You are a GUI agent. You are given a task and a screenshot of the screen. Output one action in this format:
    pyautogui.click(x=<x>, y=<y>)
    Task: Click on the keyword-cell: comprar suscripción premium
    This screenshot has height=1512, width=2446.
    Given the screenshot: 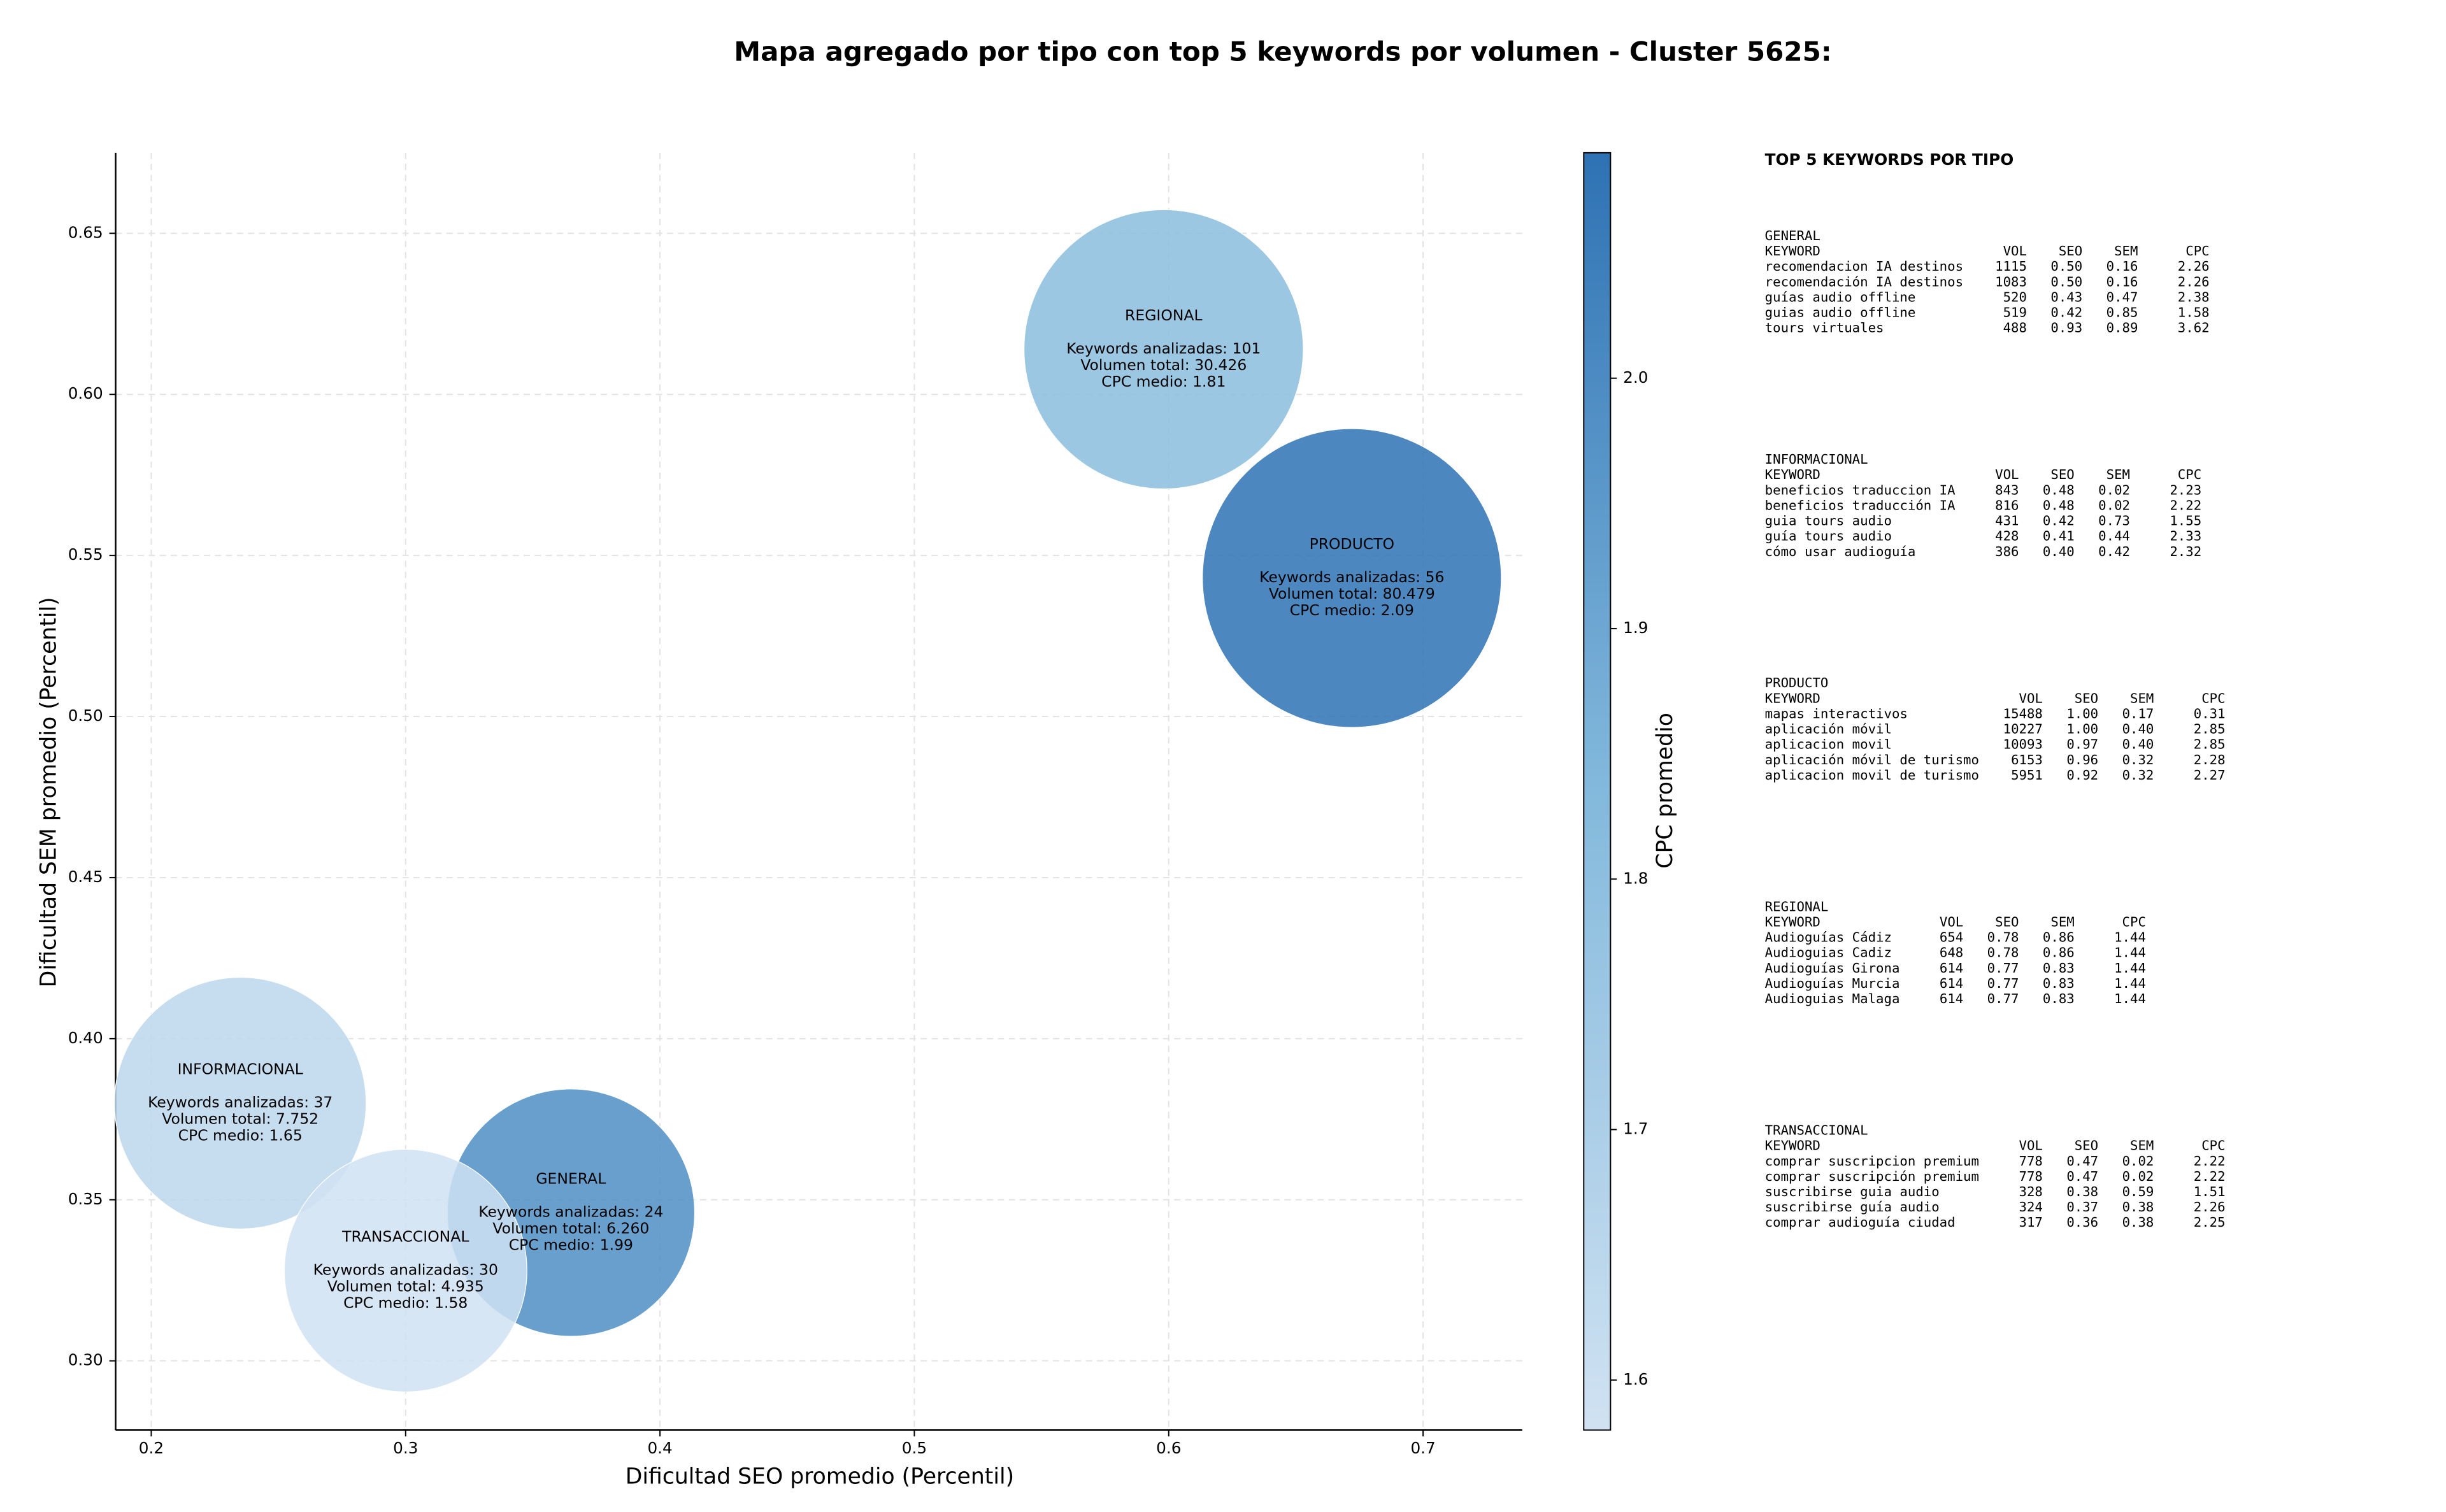 What is the action you would take?
    pyautogui.click(x=1872, y=1176)
    